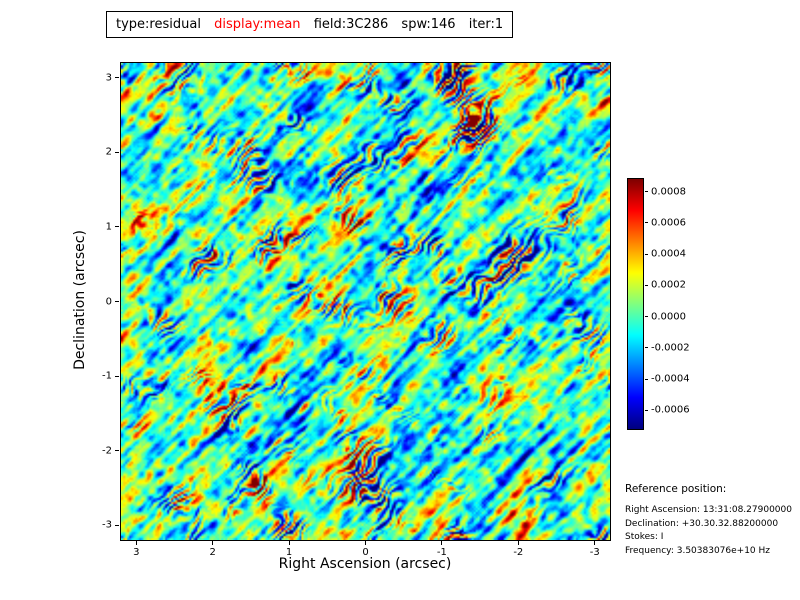 This screenshot has width=800, height=600. I want to click on title-part-spw: spw:146, so click(428, 24).